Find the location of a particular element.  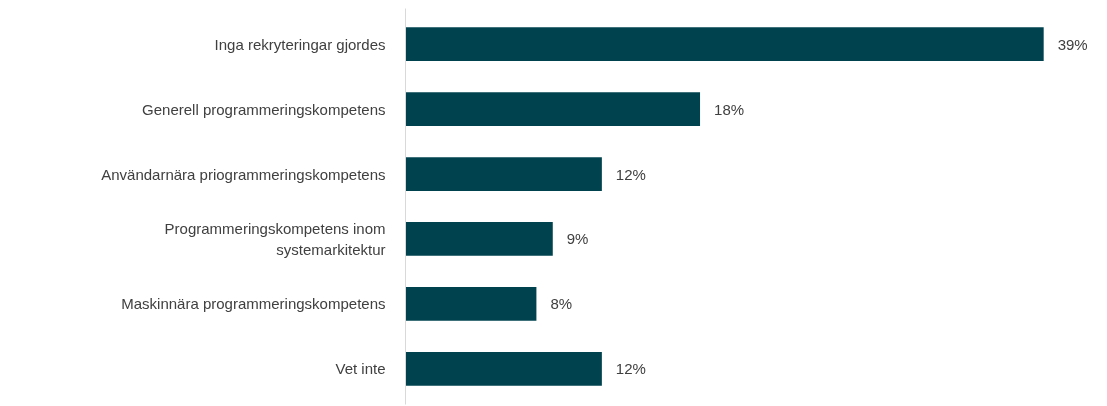

data-label: 18% is located at coordinates (729, 109).